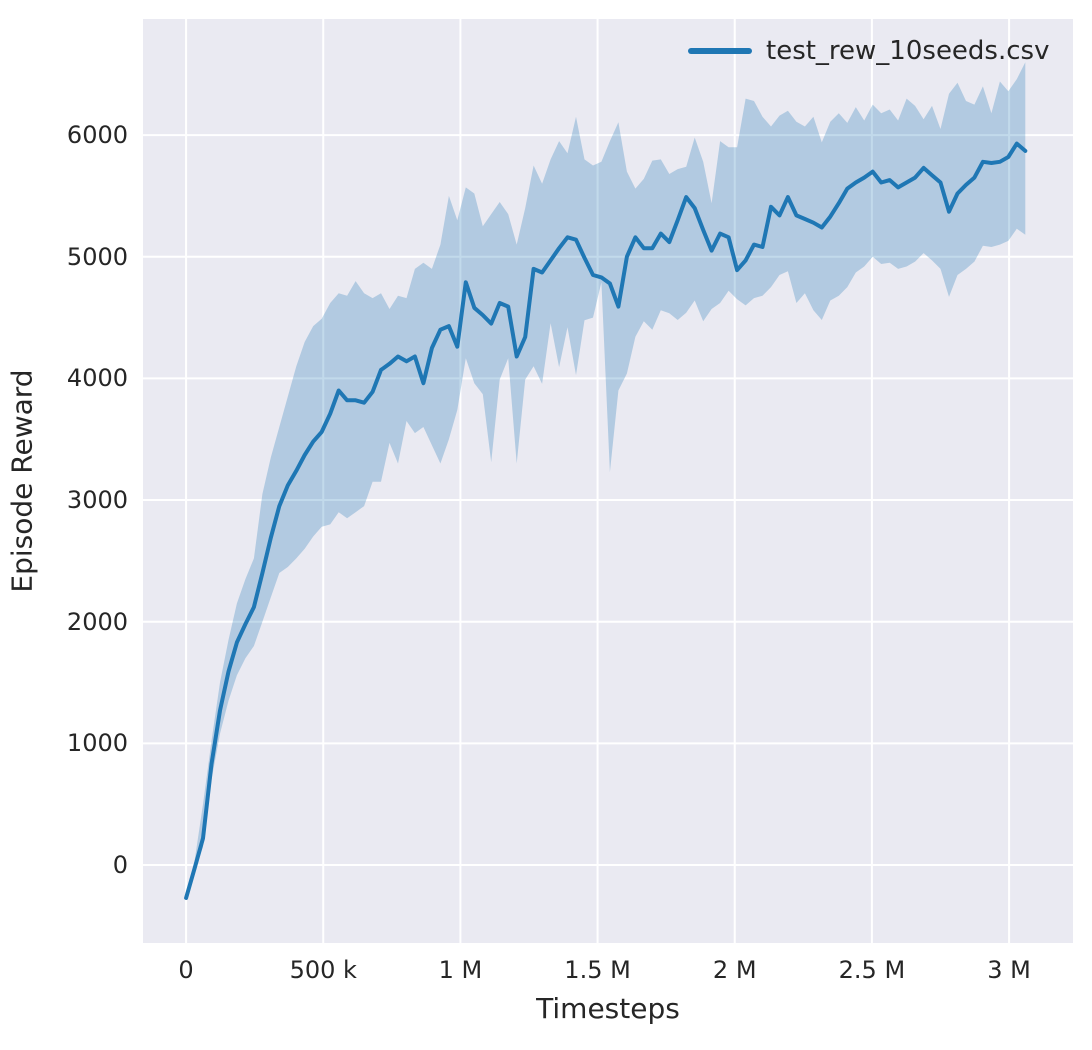  I want to click on y-axis-label: Episode Reward, so click(22, 481).